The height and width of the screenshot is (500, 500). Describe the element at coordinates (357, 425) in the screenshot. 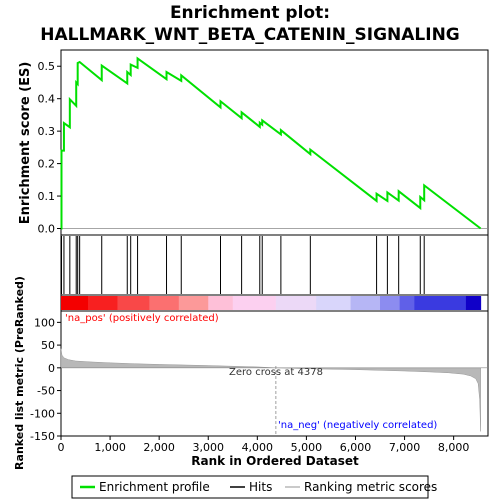

I see `neg-correlated-label: 'na_neg' (negatively correlated)` at that location.